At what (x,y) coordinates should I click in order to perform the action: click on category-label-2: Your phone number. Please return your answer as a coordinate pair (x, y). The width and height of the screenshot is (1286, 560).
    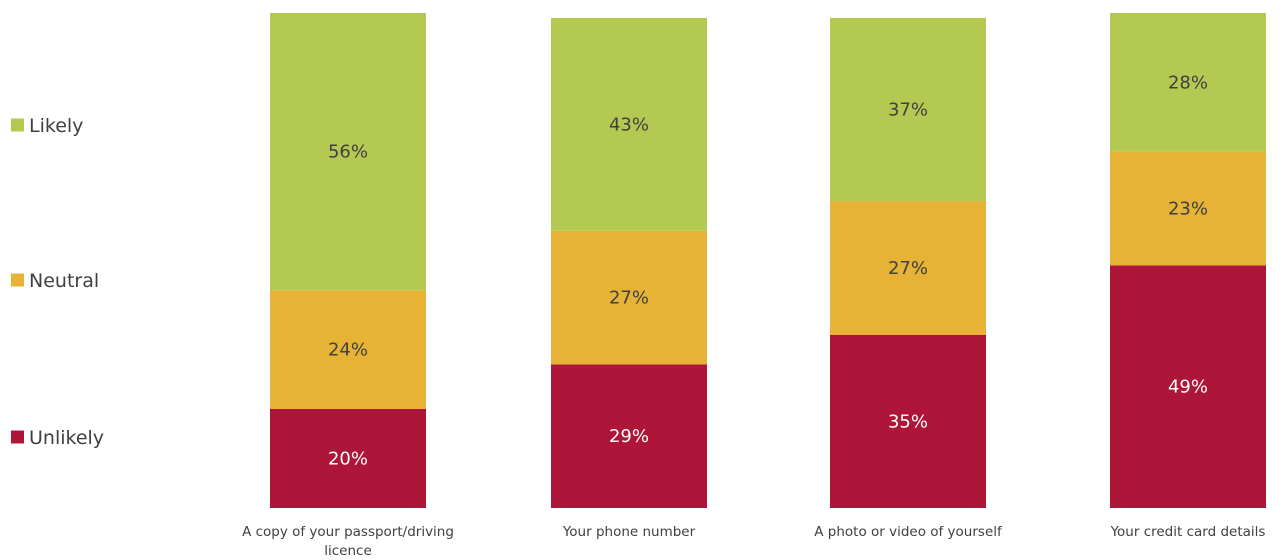
    Looking at the image, I should click on (629, 532).